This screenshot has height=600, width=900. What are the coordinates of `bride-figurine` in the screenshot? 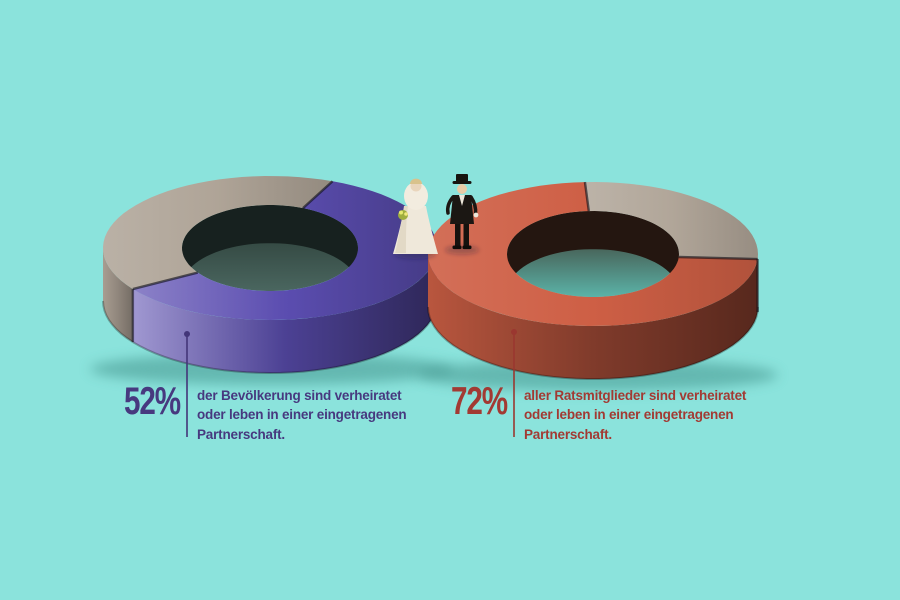 It's located at (415, 218).